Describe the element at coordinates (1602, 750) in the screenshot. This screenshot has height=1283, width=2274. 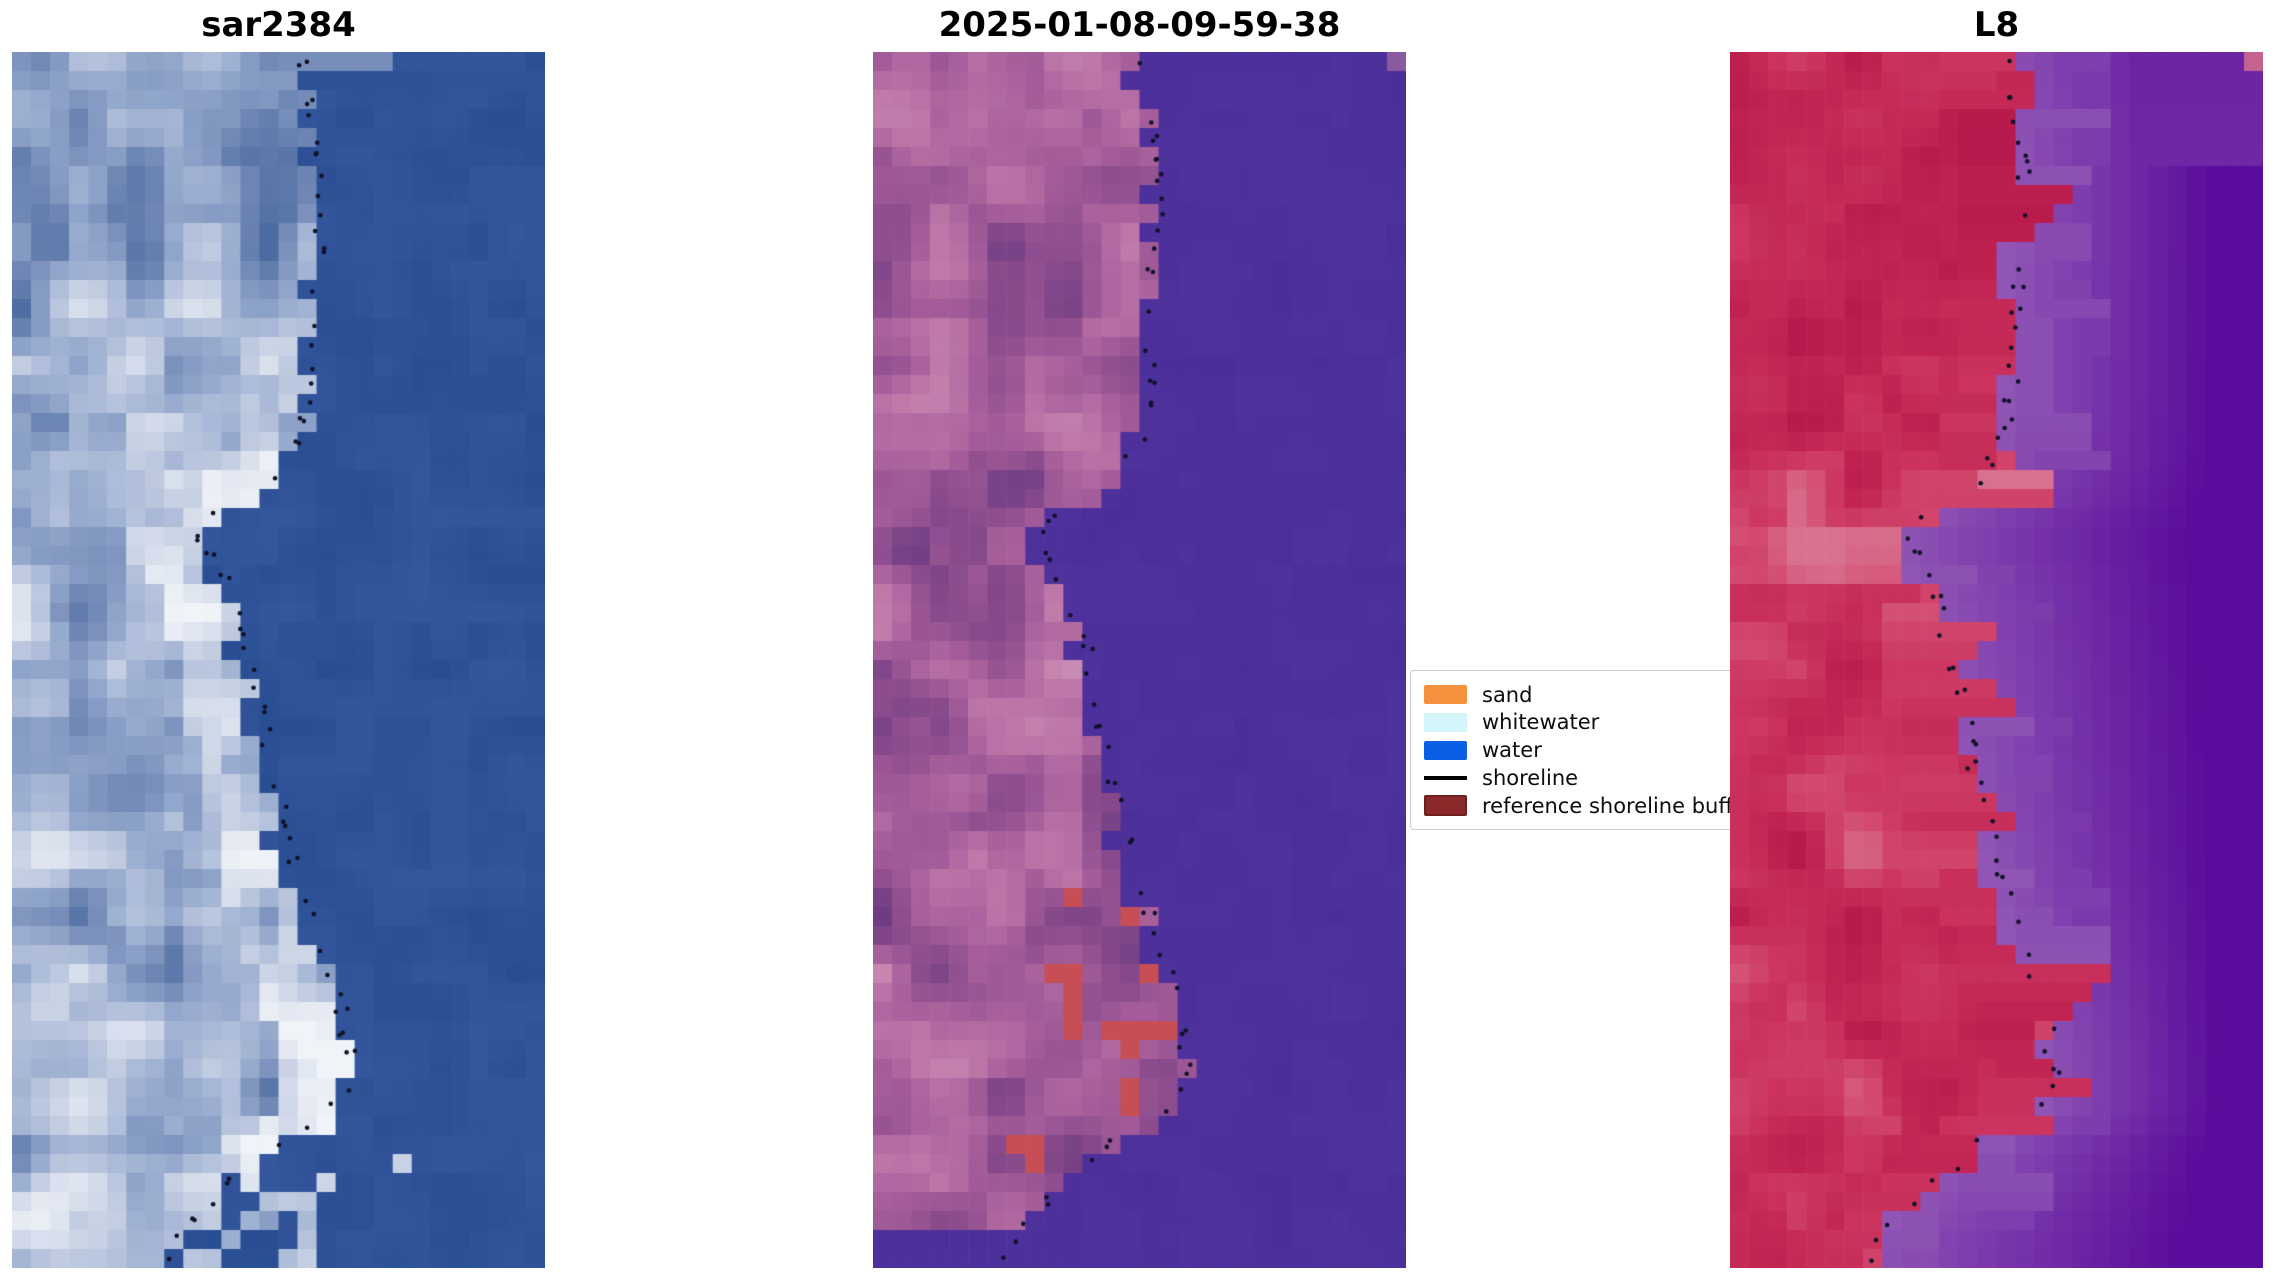
I see `legend-item-water: water` at that location.